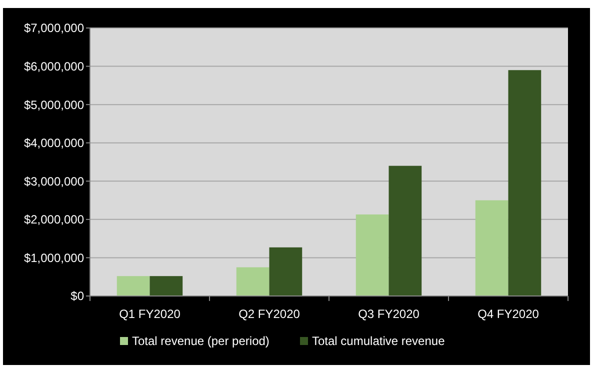 Image resolution: width=603 pixels, height=376 pixels. I want to click on y-tick-label: $6,000,000, so click(54, 66).